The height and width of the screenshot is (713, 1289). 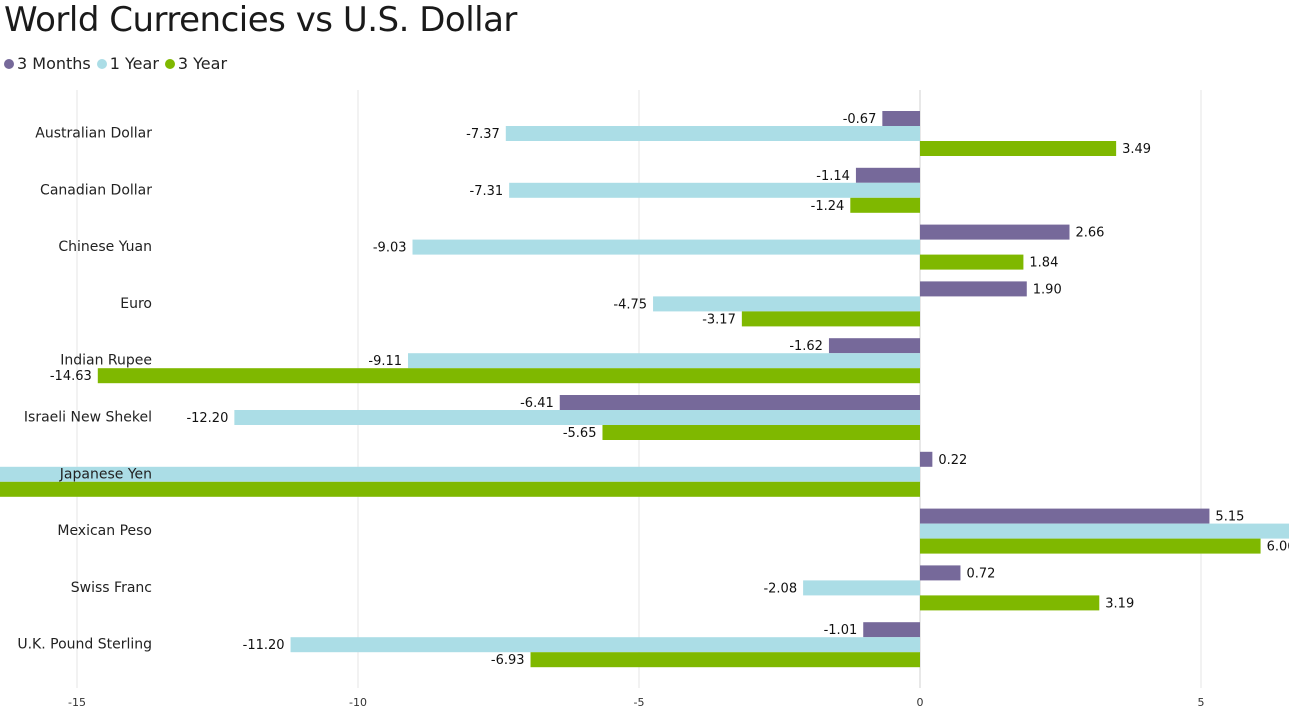 I want to click on legend-marker-3-year, so click(x=169, y=64).